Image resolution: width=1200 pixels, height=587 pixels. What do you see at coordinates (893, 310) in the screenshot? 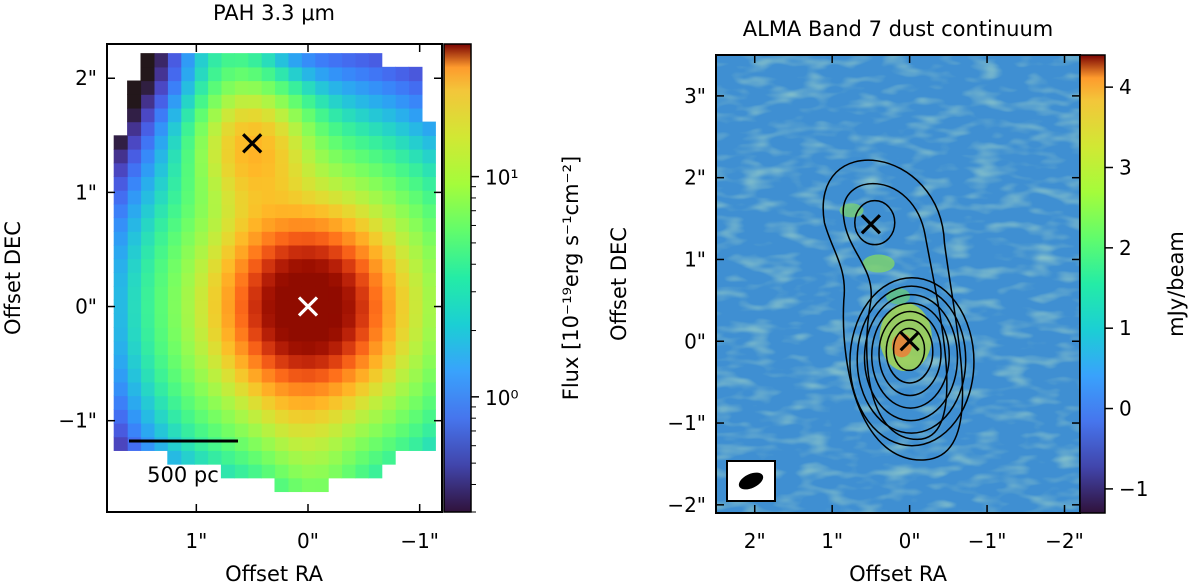
I see `alma-contour-outer` at bounding box center [893, 310].